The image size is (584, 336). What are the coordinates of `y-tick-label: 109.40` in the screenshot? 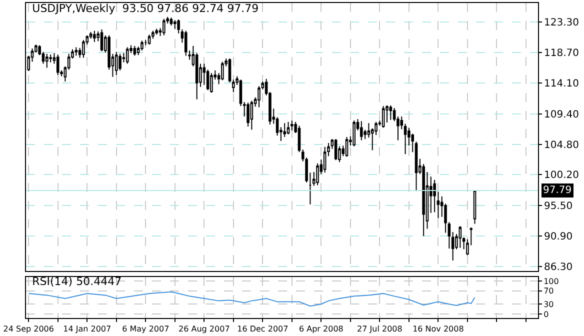 It's located at (561, 114).